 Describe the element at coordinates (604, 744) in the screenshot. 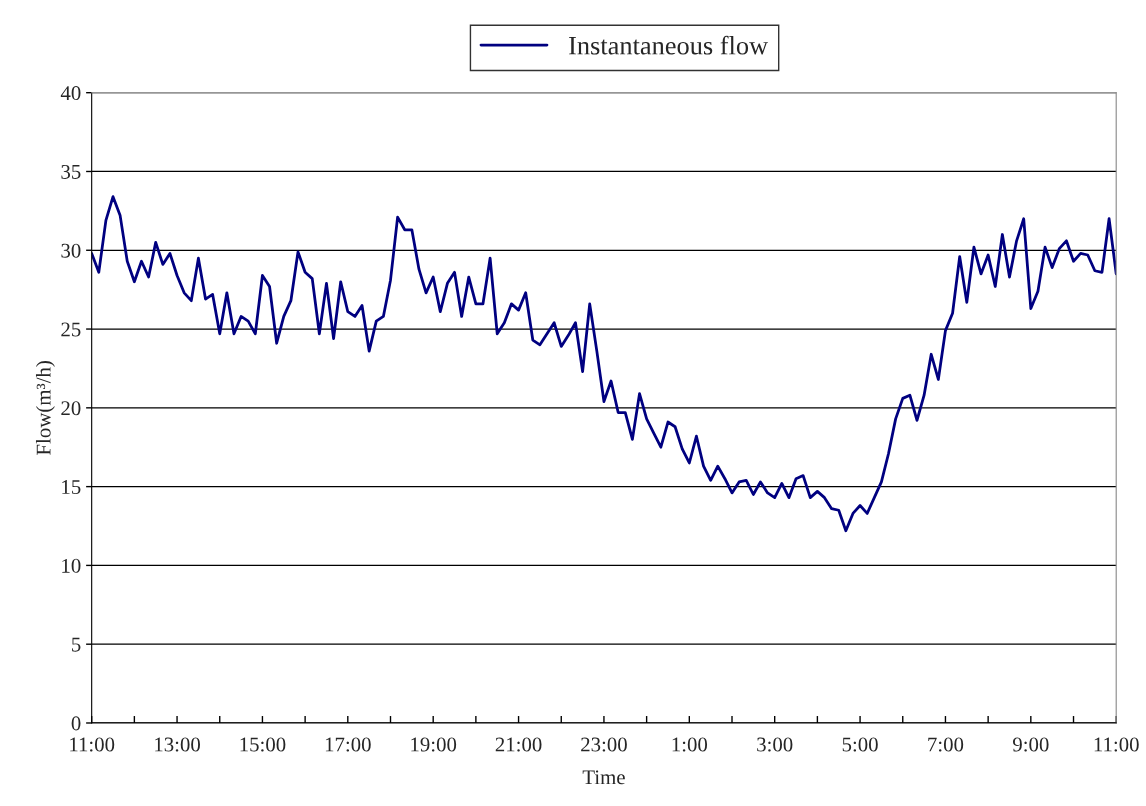

I see `x-tick-label: 23:00` at that location.